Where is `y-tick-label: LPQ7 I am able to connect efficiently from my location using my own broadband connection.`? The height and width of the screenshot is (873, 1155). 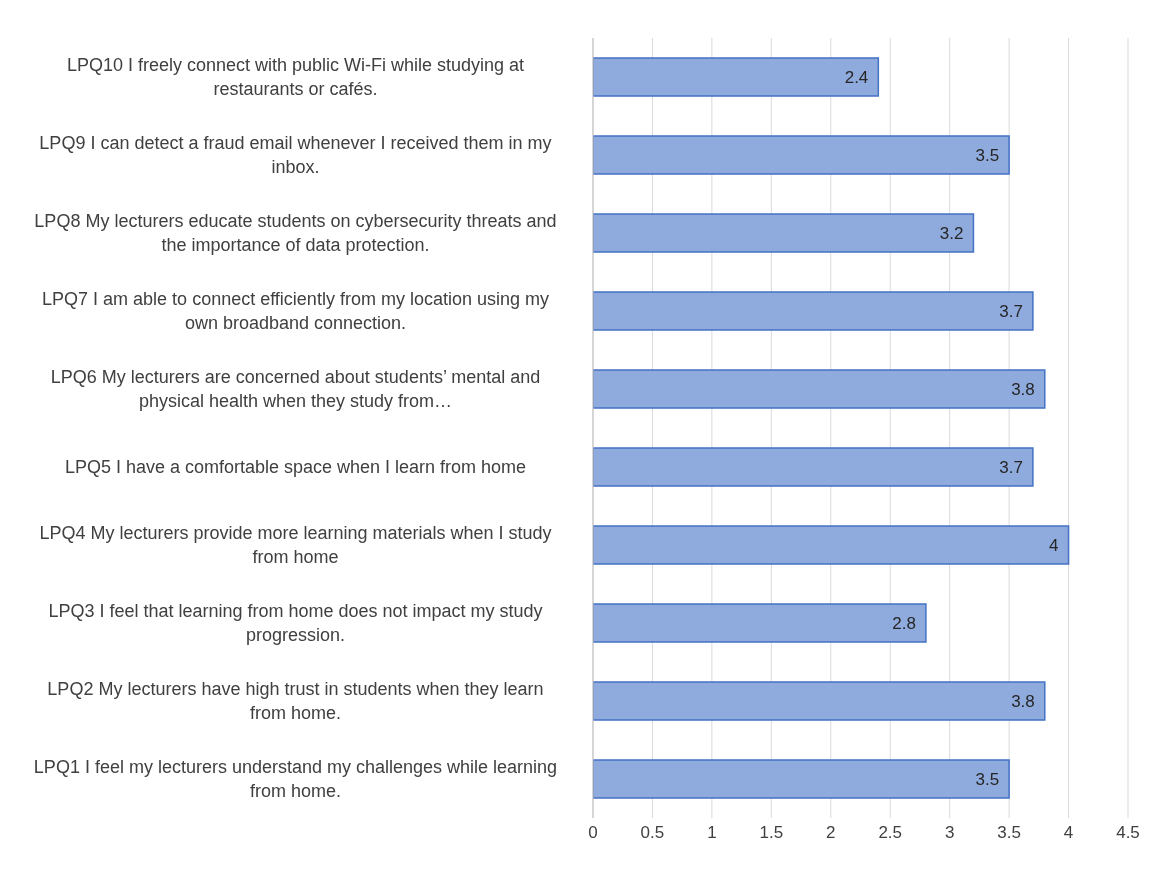 y-tick-label: LPQ7 I am able to connect efficiently from my location using my own broadband connection. is located at coordinates (295, 311).